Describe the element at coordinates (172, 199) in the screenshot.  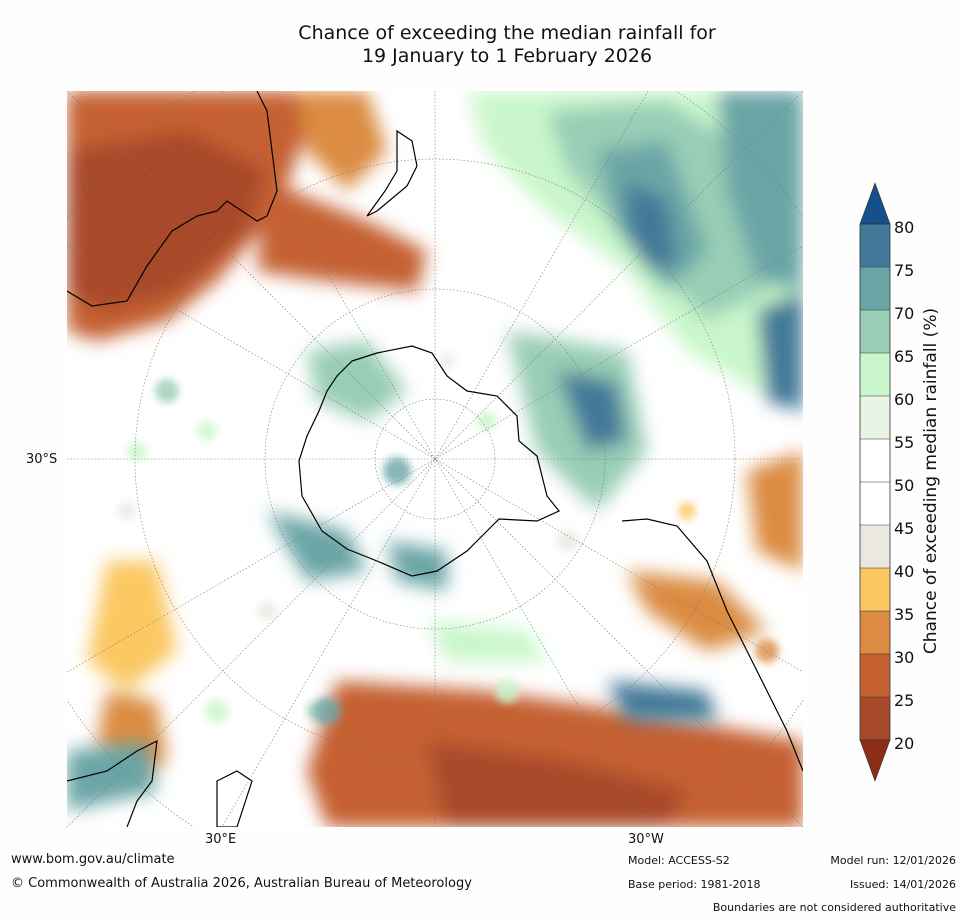
I see `australia-coastline` at that location.